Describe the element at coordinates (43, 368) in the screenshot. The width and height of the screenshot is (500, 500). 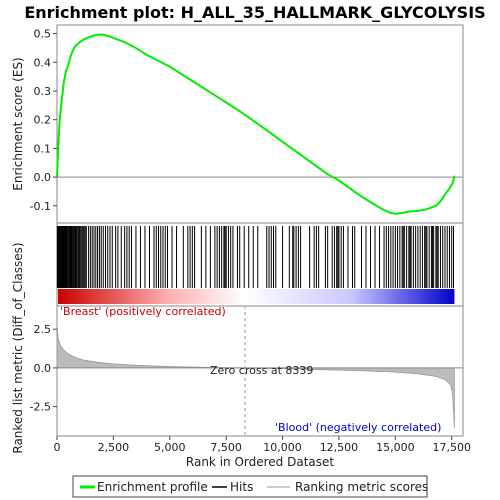
I see `metric-ytick-label-1: 0.0` at that location.